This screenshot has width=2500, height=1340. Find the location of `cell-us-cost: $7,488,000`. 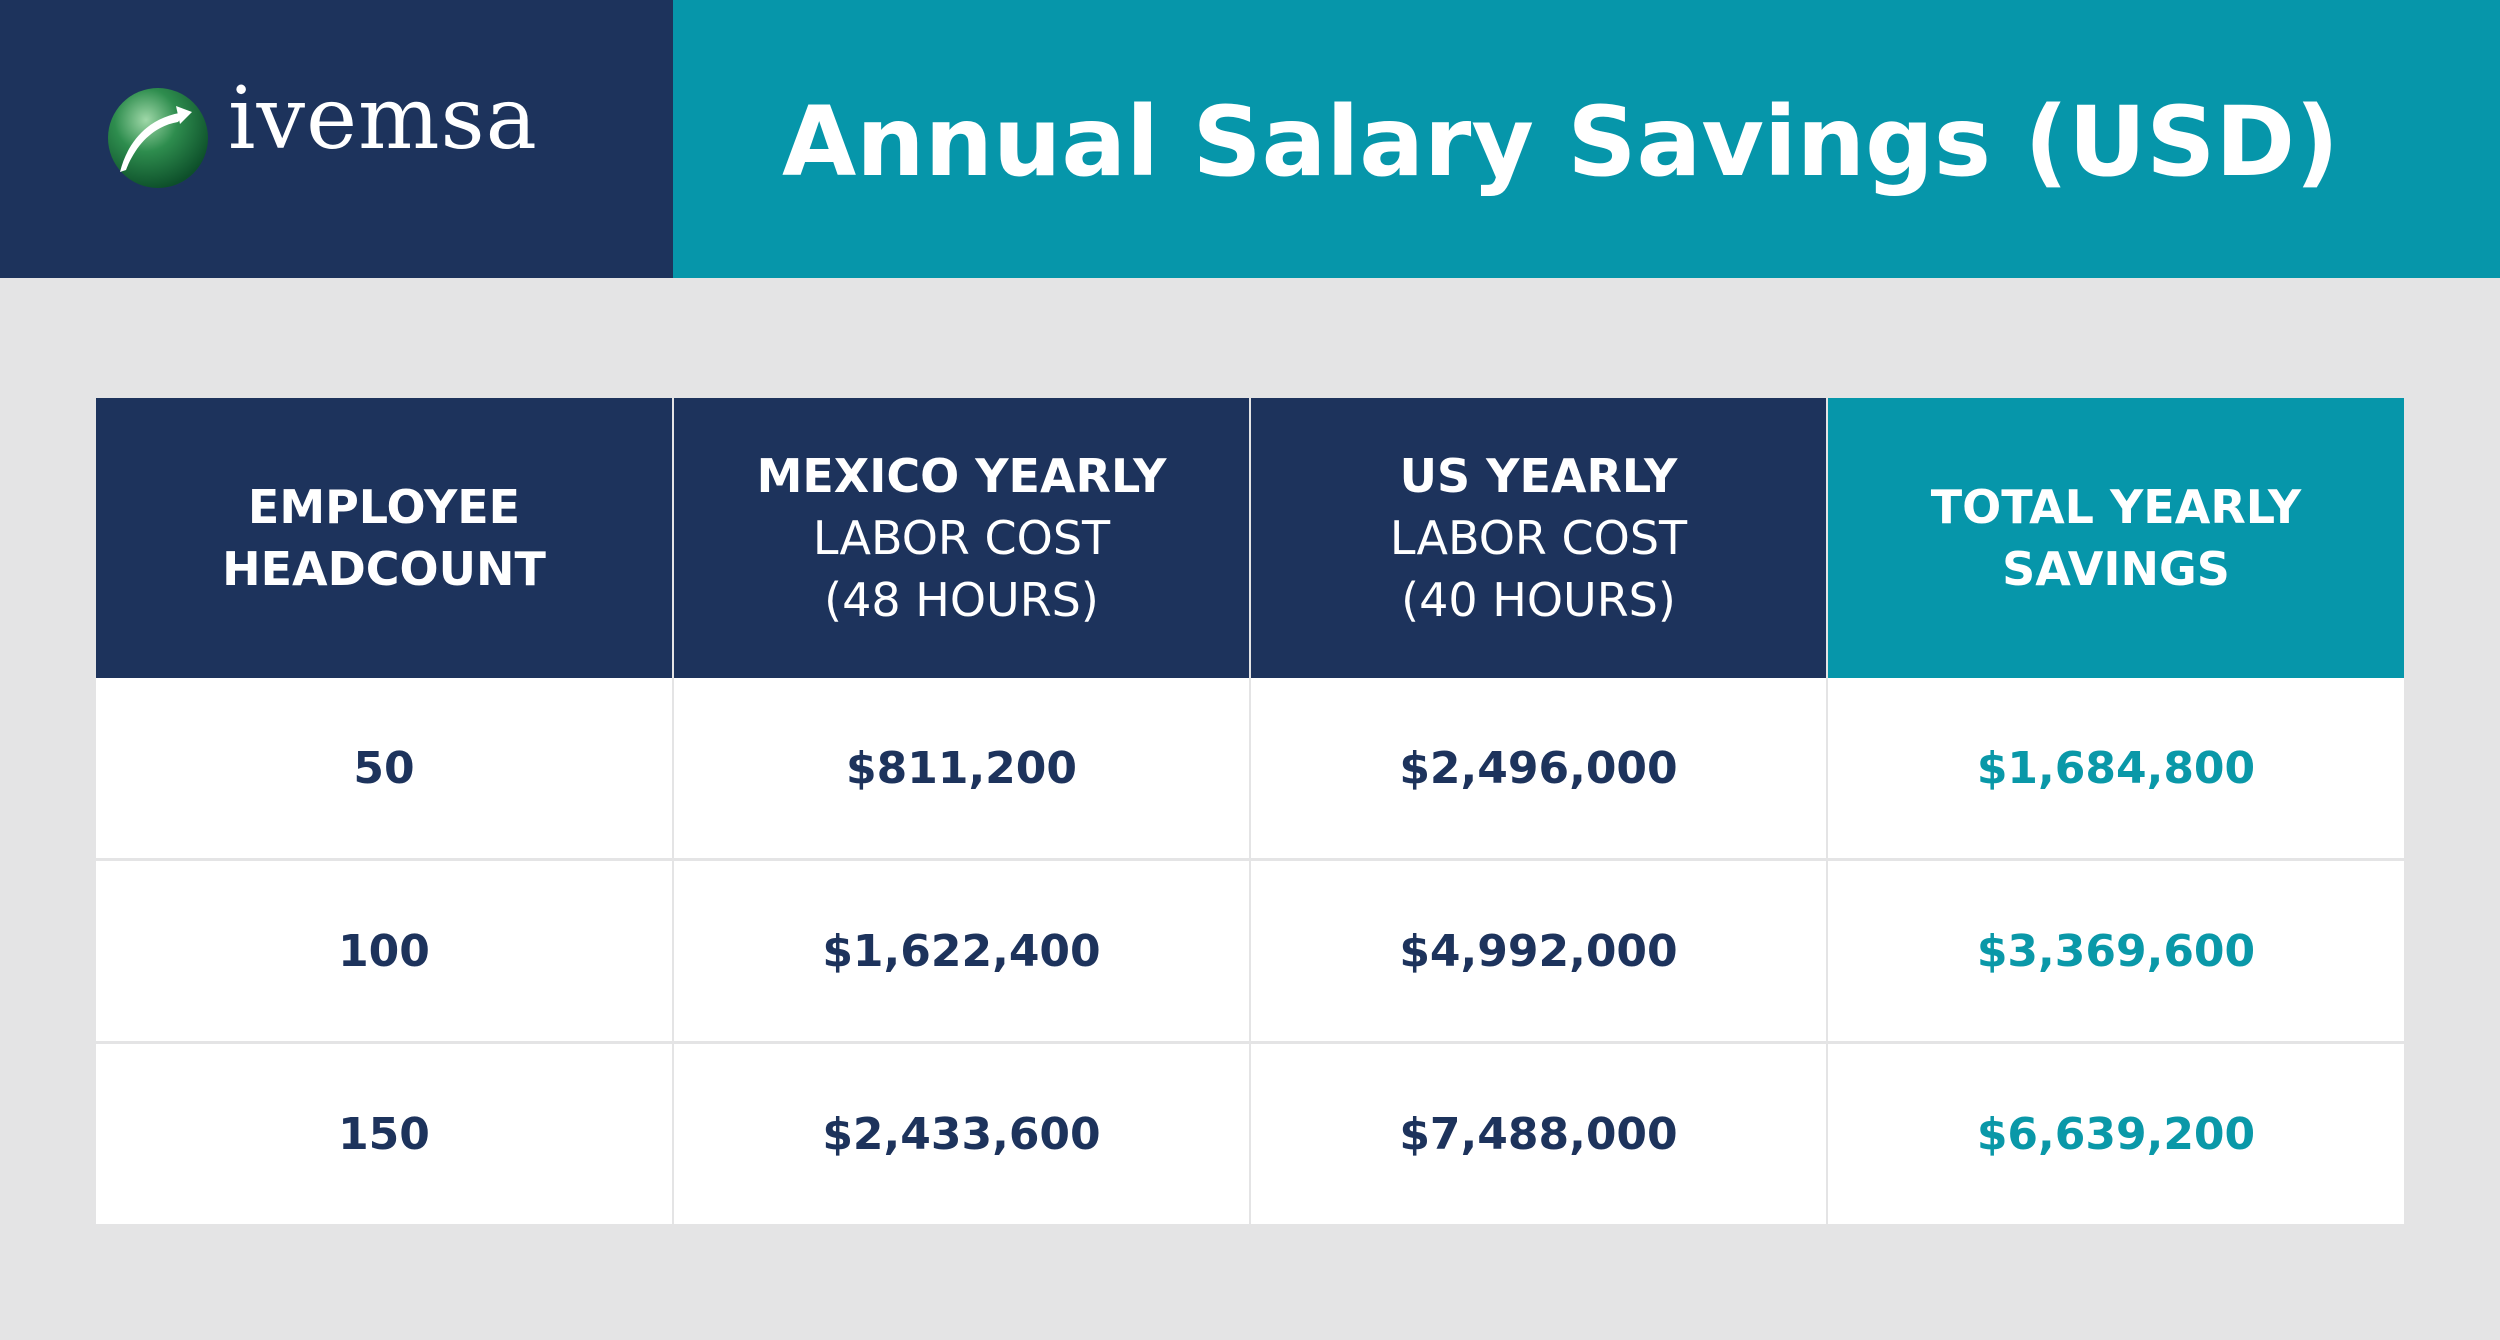

cell-us-cost: $7,488,000 is located at coordinates (1539, 1132).